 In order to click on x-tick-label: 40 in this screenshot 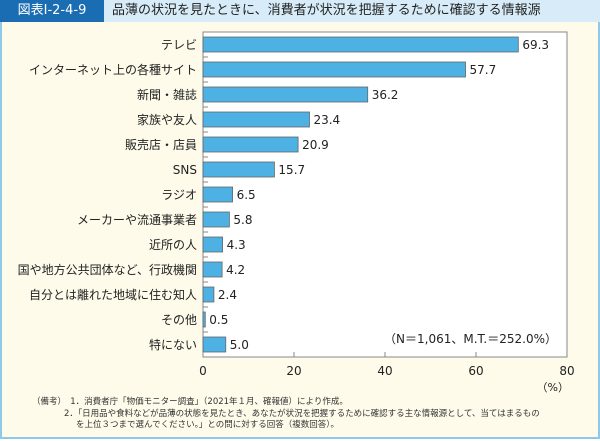, I will do `click(384, 371)`.